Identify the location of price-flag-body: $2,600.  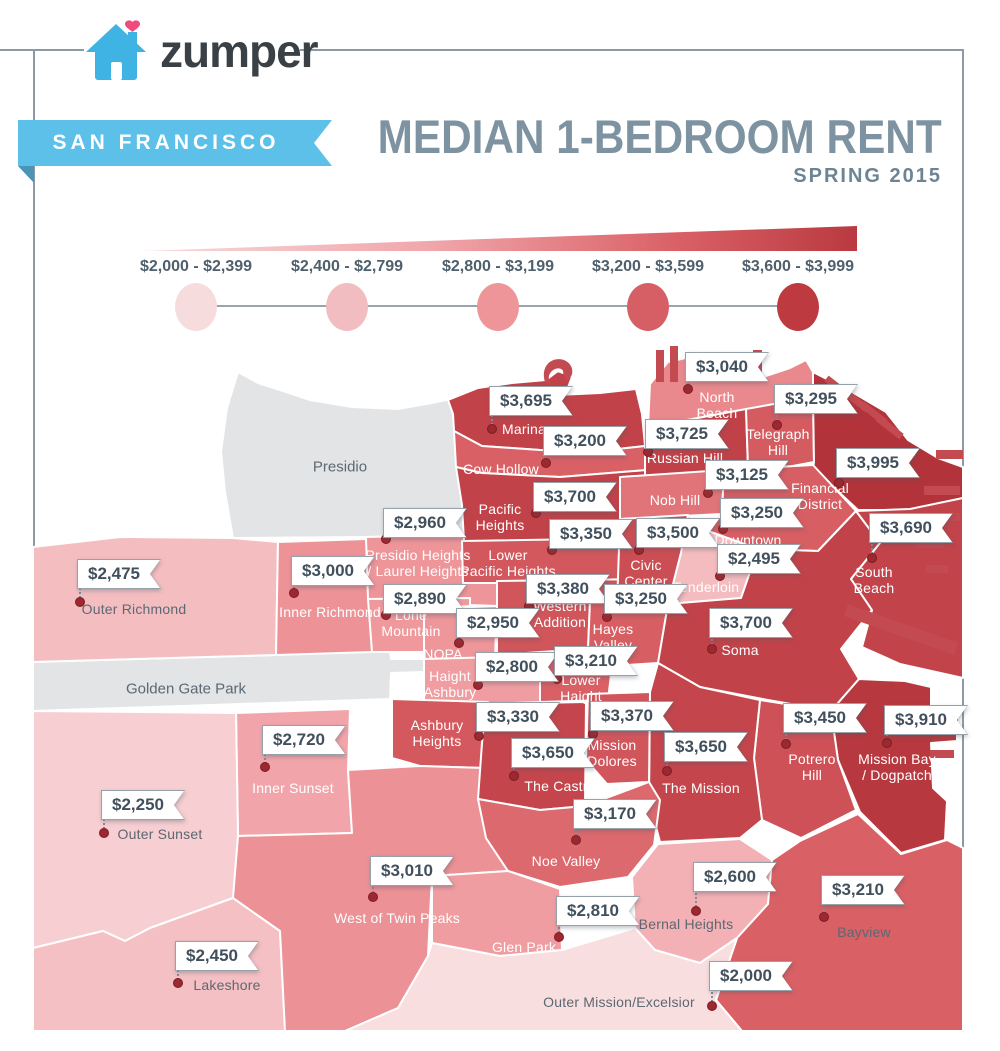
(735, 877).